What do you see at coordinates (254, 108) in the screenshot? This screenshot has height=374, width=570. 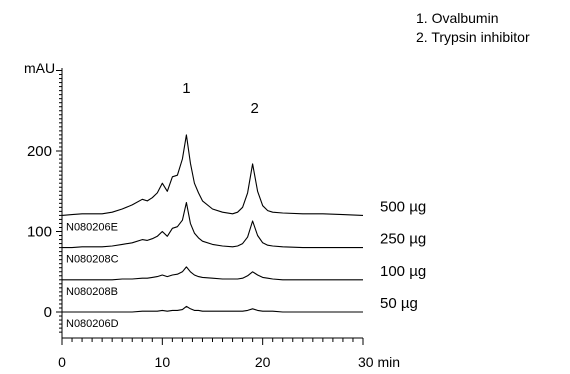 I see `peak-label: 2` at bounding box center [254, 108].